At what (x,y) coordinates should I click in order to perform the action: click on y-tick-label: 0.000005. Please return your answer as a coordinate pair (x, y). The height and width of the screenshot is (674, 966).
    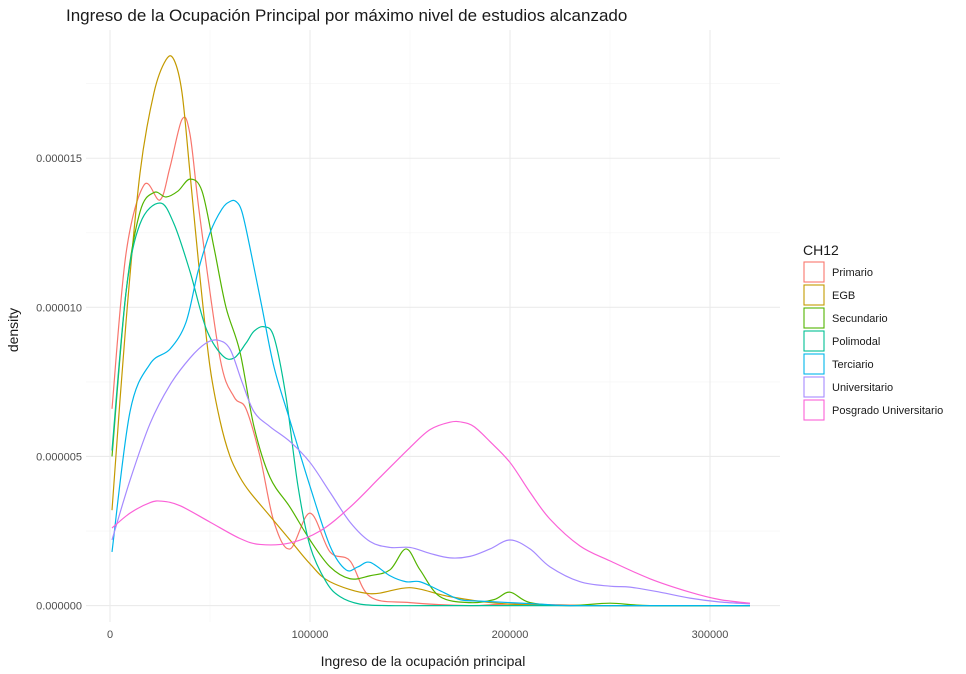
    Looking at the image, I should click on (59, 457).